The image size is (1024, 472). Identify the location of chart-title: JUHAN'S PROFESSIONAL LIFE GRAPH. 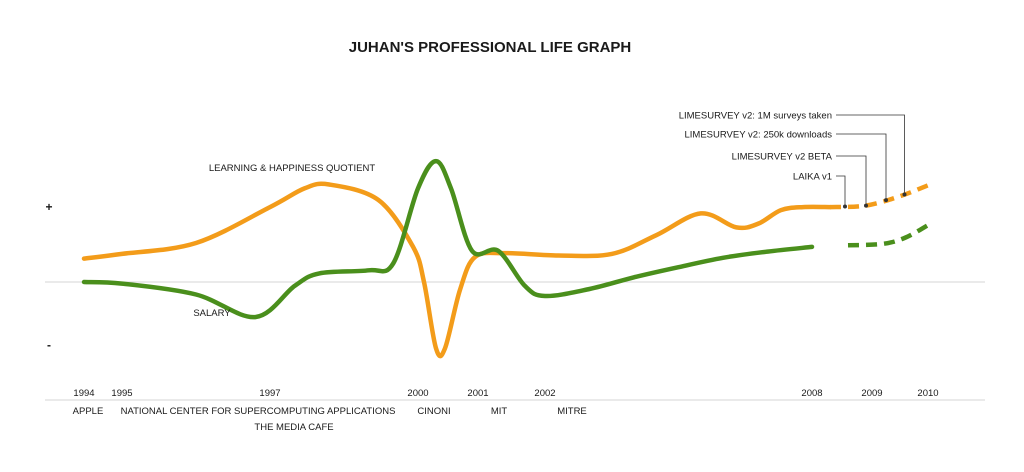
(490, 47).